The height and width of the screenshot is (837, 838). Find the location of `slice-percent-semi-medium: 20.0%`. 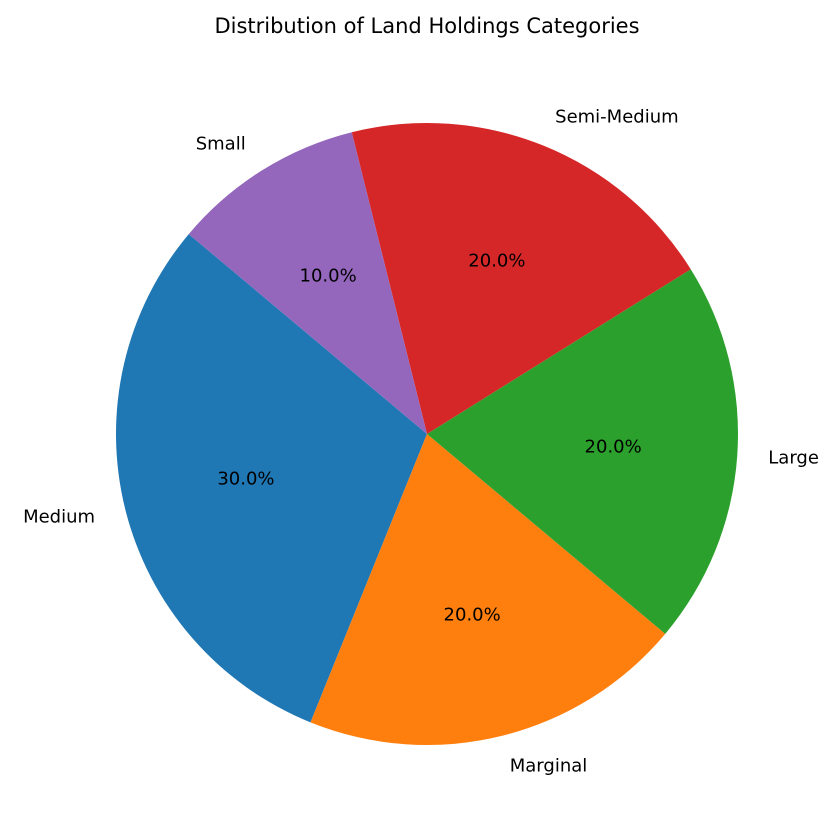

slice-percent-semi-medium: 20.0% is located at coordinates (496, 260).